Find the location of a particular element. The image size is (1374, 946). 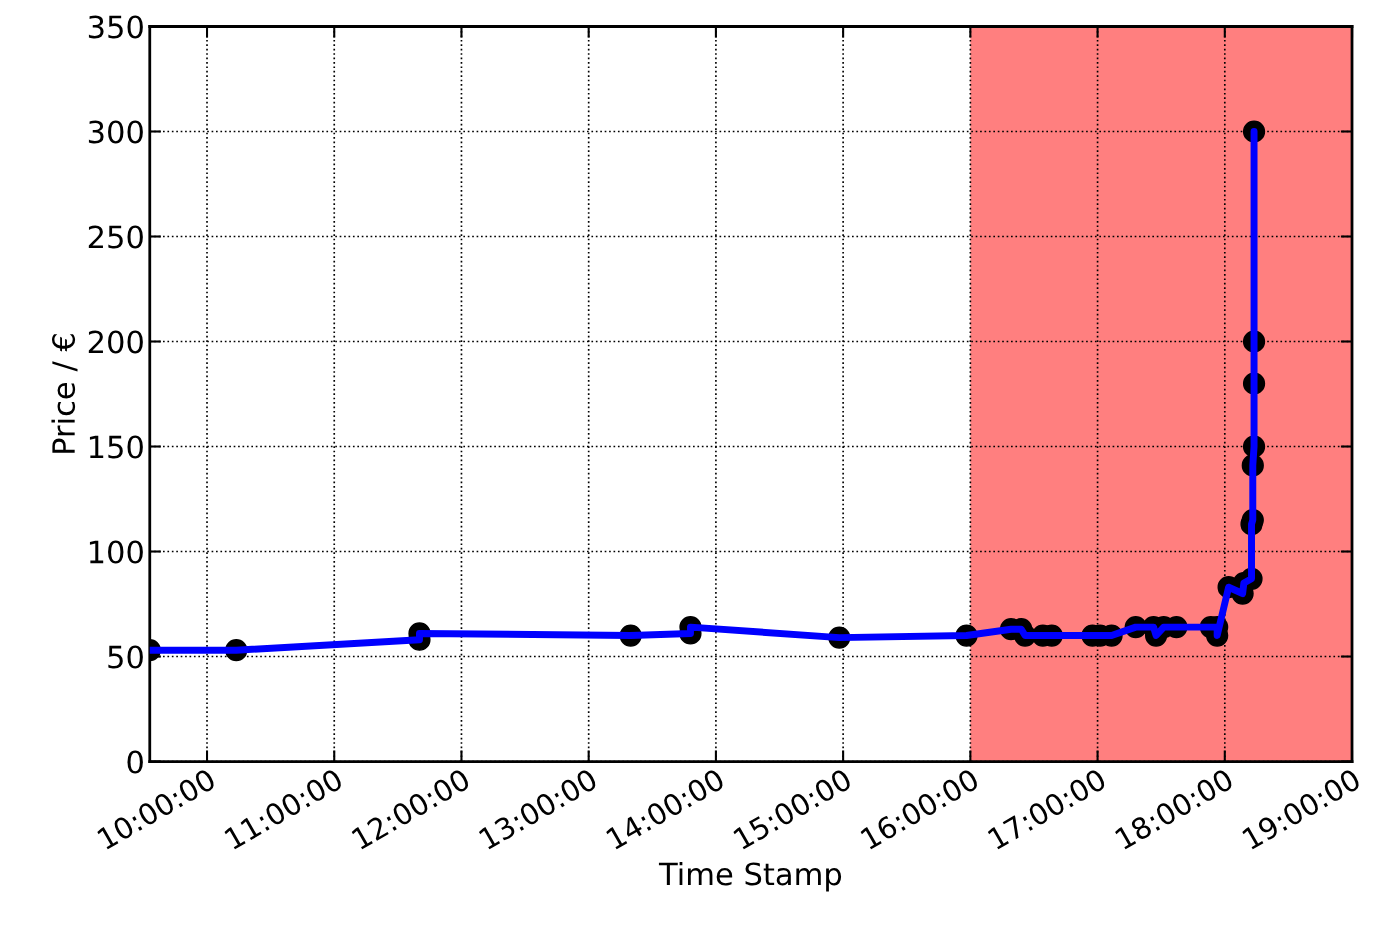

y-tick-label: 150 is located at coordinates (116, 447).